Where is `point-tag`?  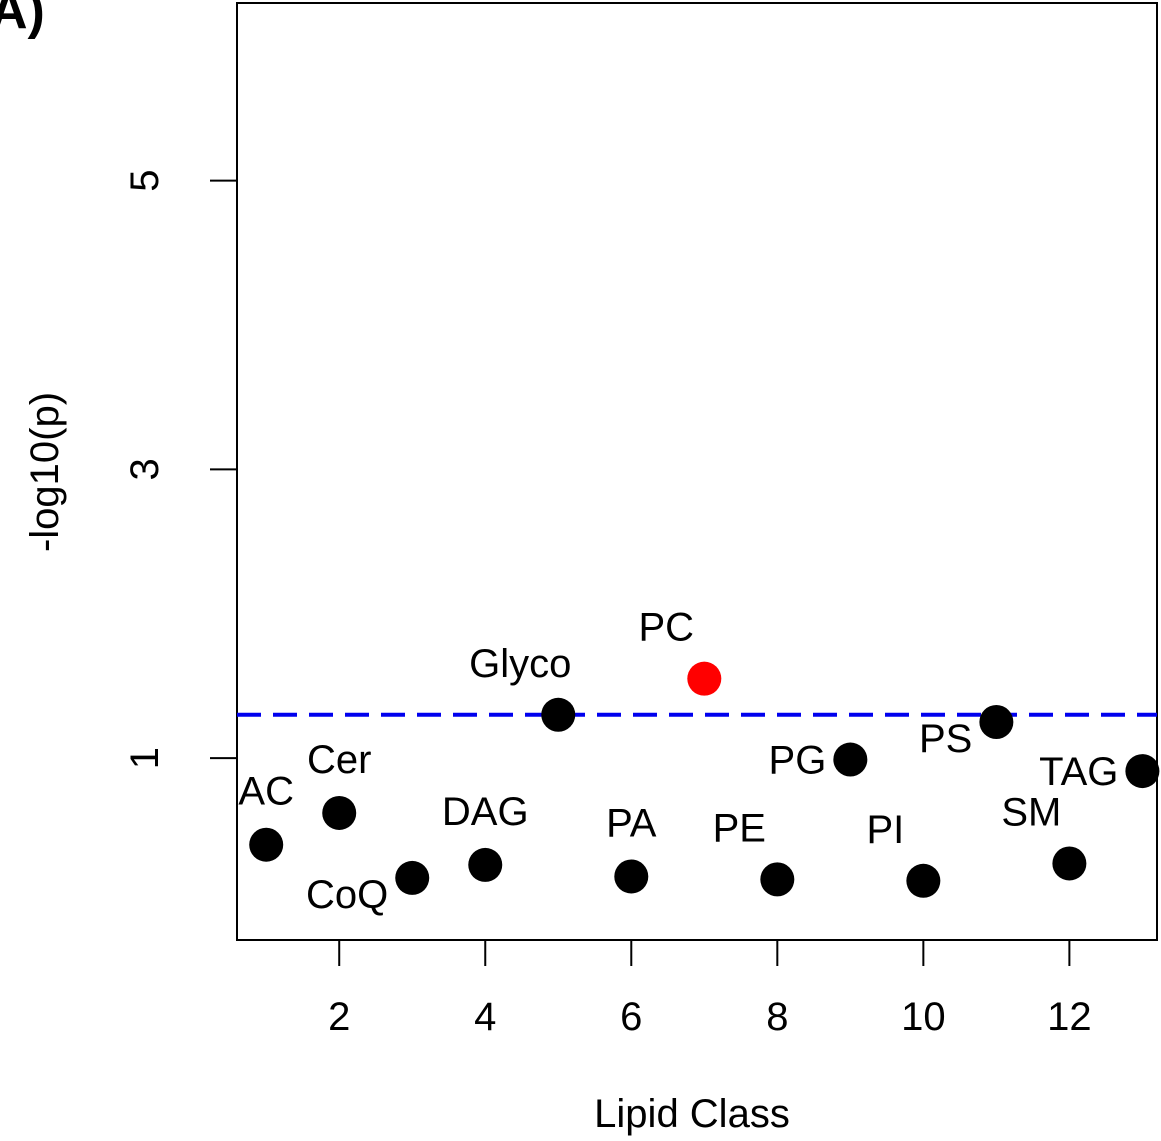 point-tag is located at coordinates (1142, 771).